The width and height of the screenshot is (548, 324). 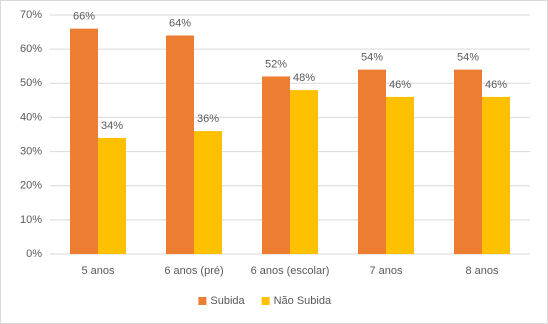 What do you see at coordinates (303, 301) in the screenshot?
I see `legend-label: Não Subida` at bounding box center [303, 301].